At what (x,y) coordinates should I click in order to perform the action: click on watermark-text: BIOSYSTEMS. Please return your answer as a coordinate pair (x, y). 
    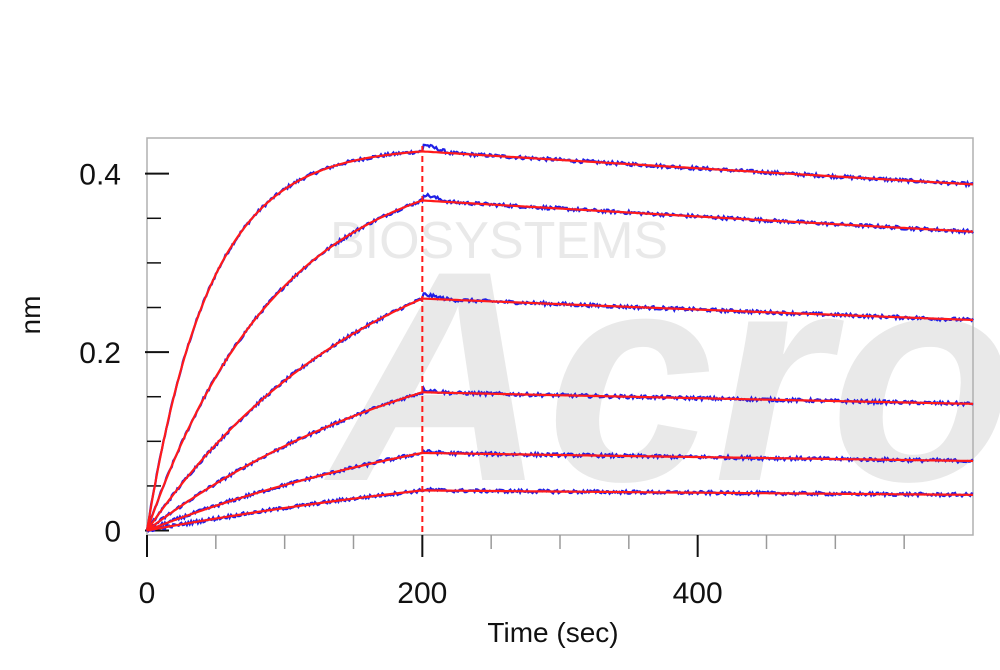
    Looking at the image, I should click on (499, 241).